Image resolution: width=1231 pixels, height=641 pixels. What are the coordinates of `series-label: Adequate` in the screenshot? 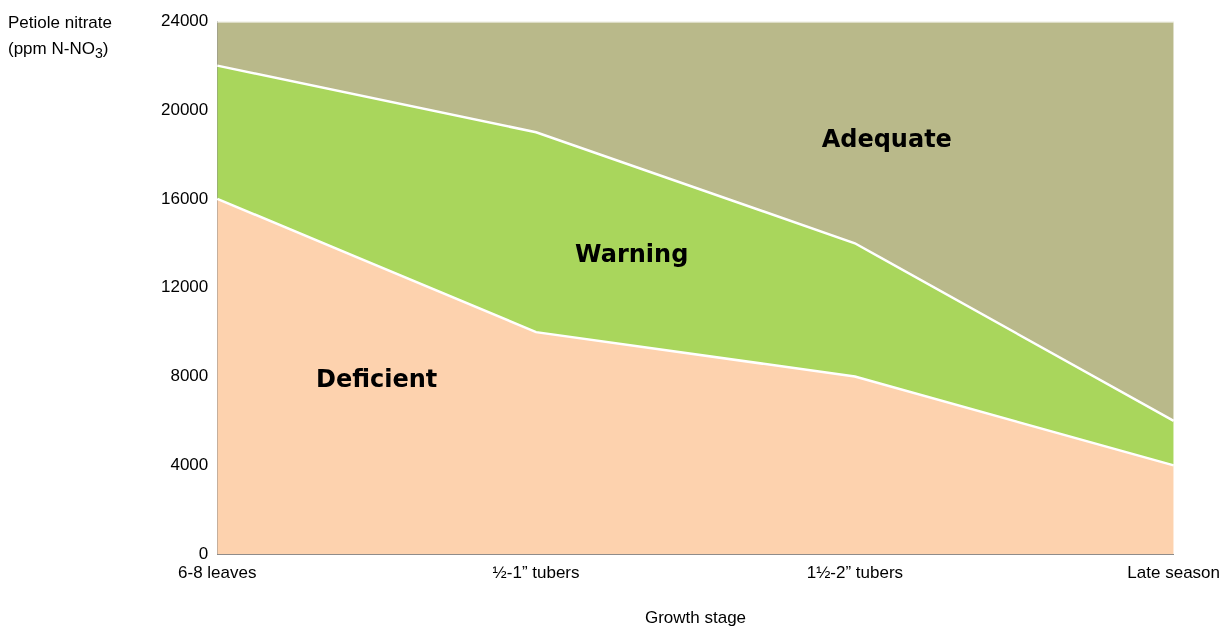 It's located at (886, 139).